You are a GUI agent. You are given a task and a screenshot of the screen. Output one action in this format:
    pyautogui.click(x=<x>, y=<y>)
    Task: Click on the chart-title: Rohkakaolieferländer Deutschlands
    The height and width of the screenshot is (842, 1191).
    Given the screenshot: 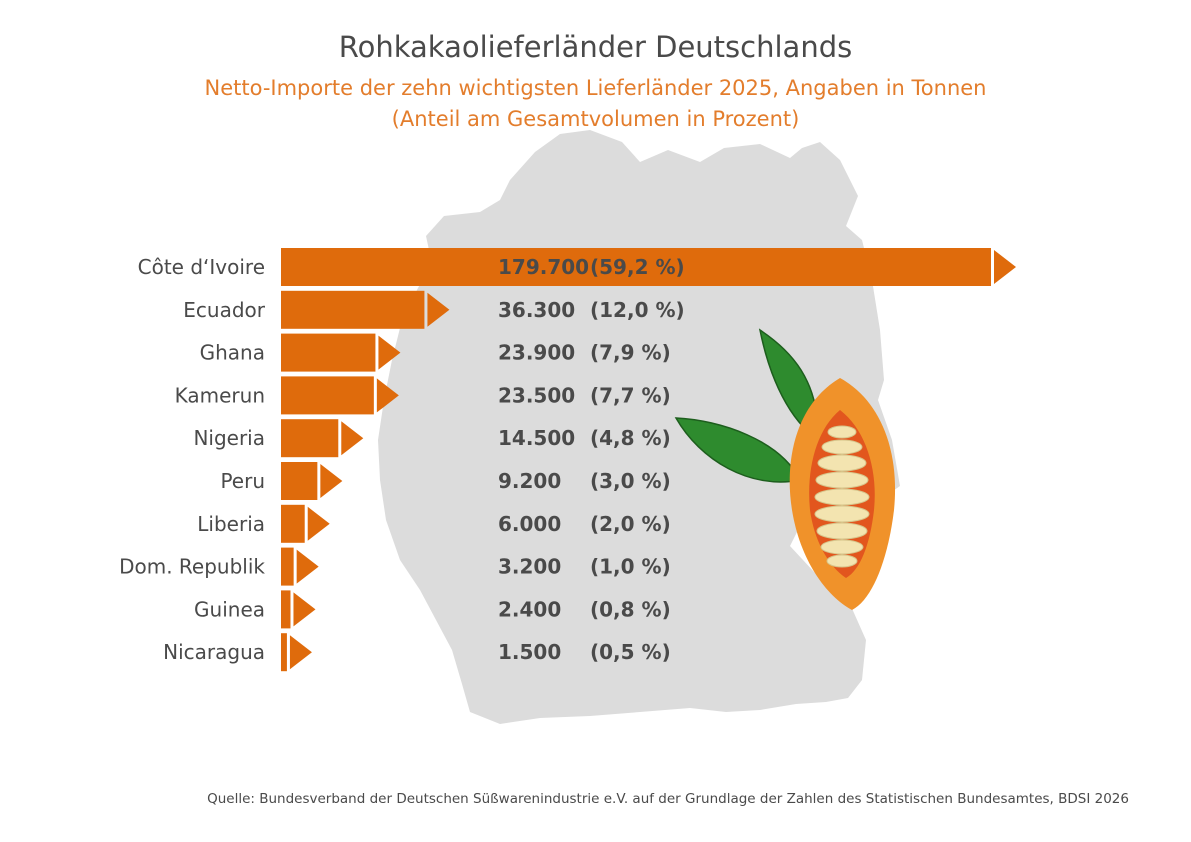 What is the action you would take?
    pyautogui.click(x=595, y=47)
    